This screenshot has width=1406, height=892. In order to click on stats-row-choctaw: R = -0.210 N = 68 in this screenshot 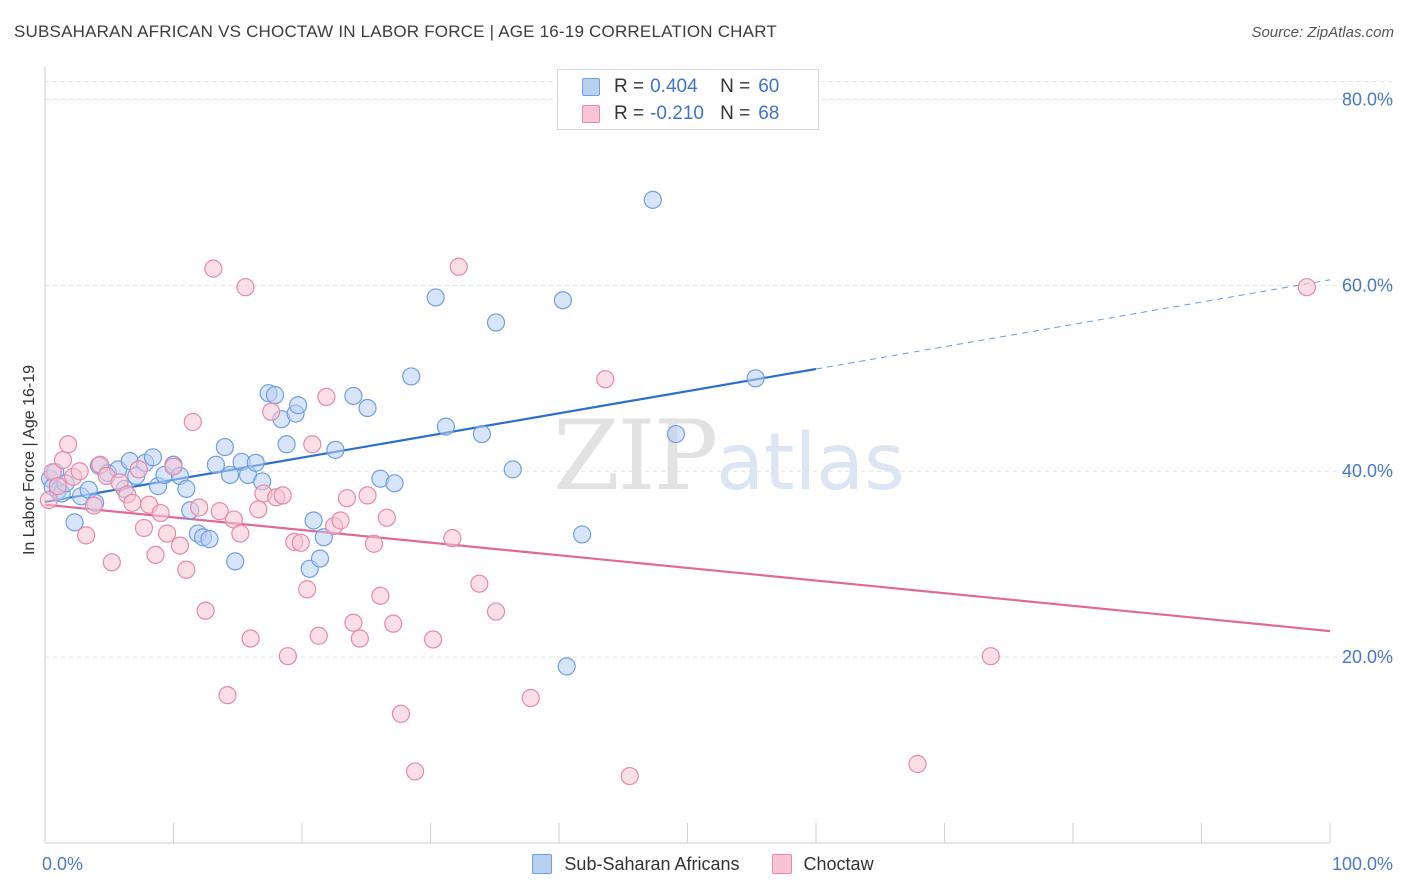, I will do `click(680, 114)`.